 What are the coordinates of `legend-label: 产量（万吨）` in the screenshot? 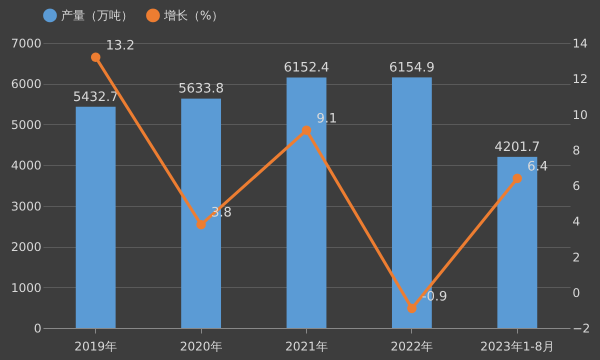 It's located at (97, 15).